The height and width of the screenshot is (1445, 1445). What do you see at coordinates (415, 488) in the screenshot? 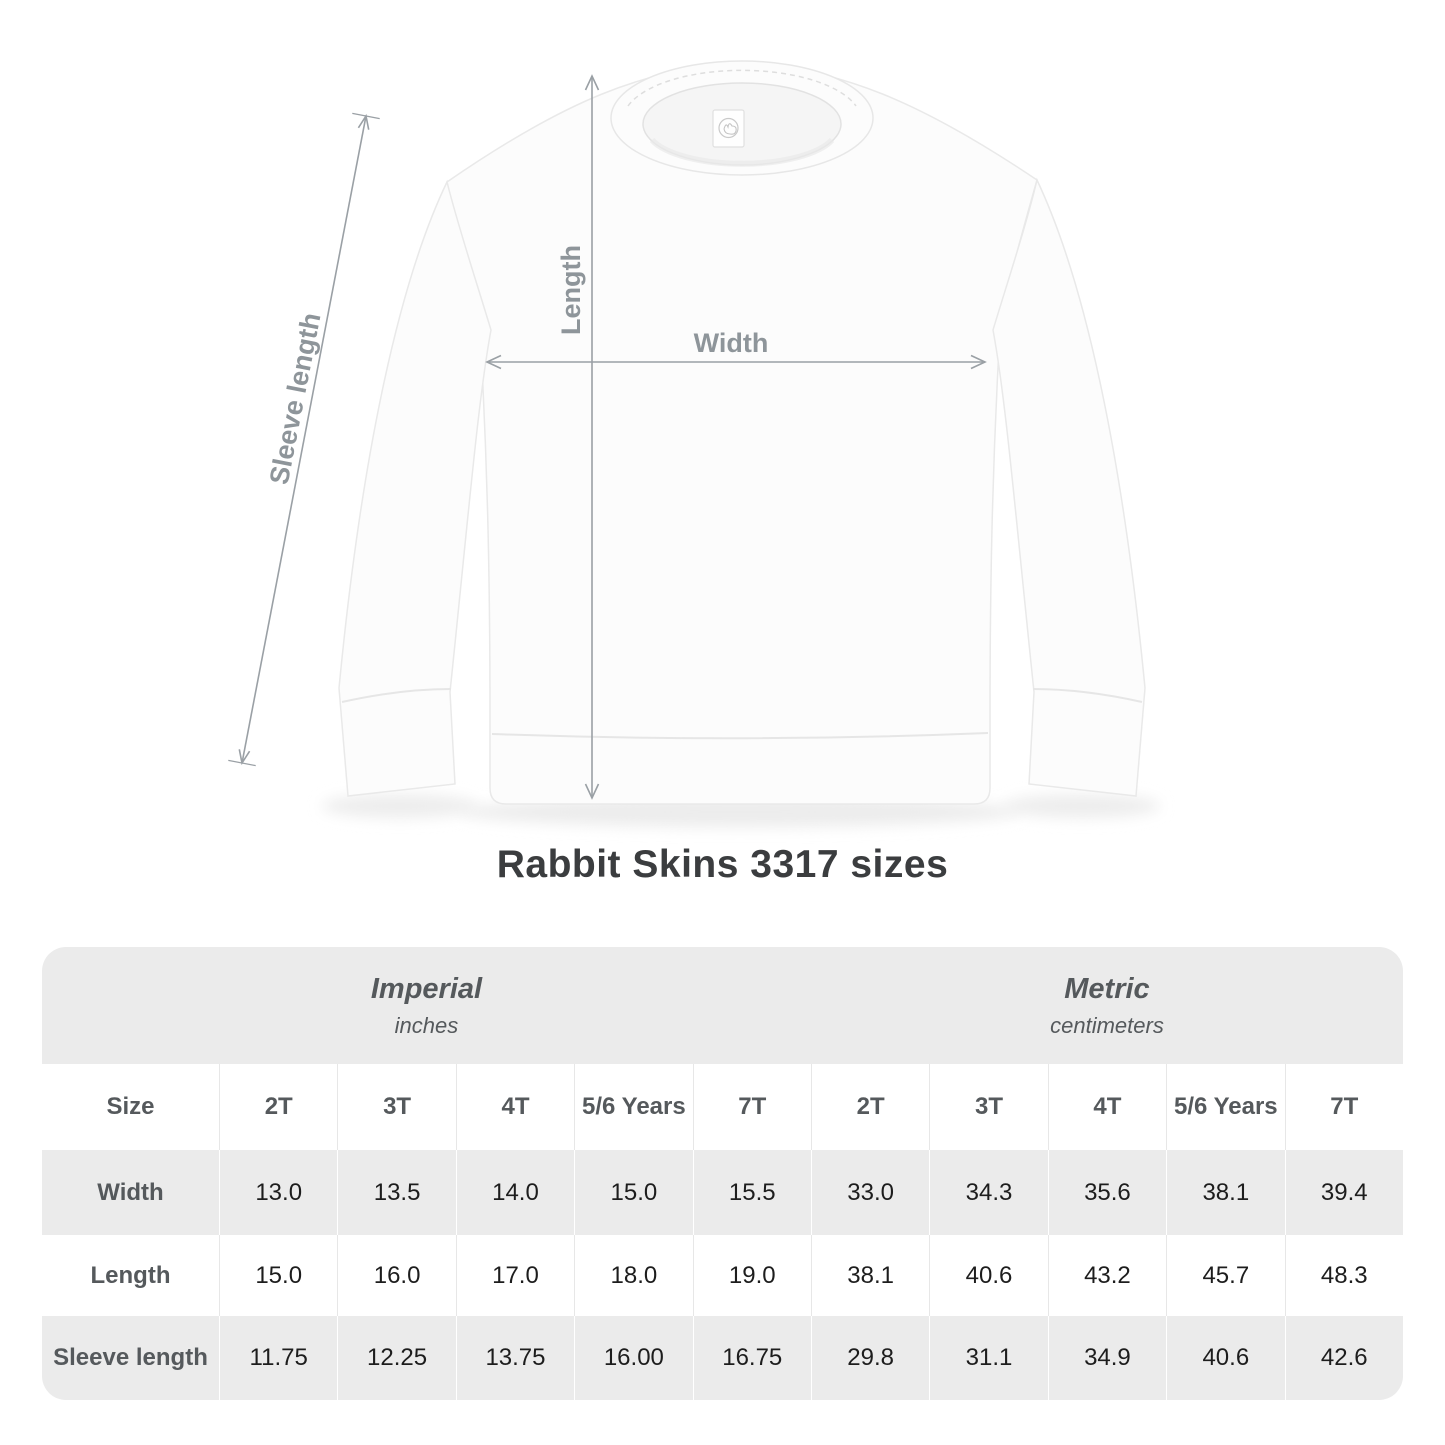
I see `left-sleeve` at bounding box center [415, 488].